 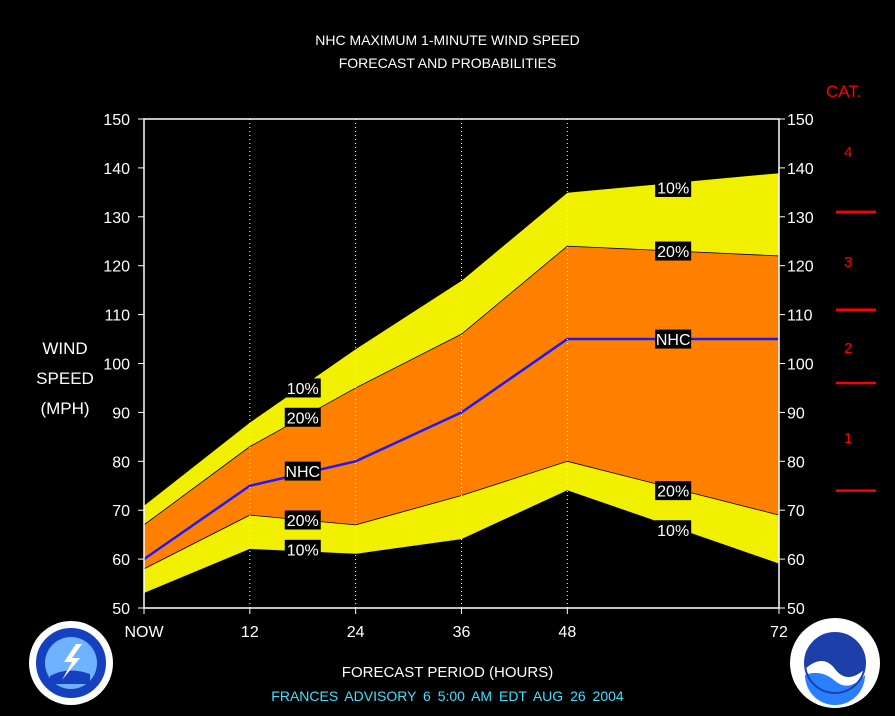 I want to click on x-axis-title: FORECAST PERIOD (HOURS), so click(x=447, y=672).